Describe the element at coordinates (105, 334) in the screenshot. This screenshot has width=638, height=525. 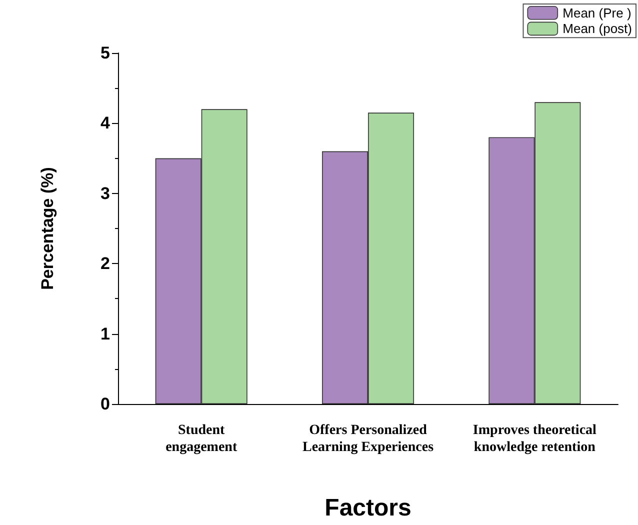
I see `y-tick-label: 1` at that location.